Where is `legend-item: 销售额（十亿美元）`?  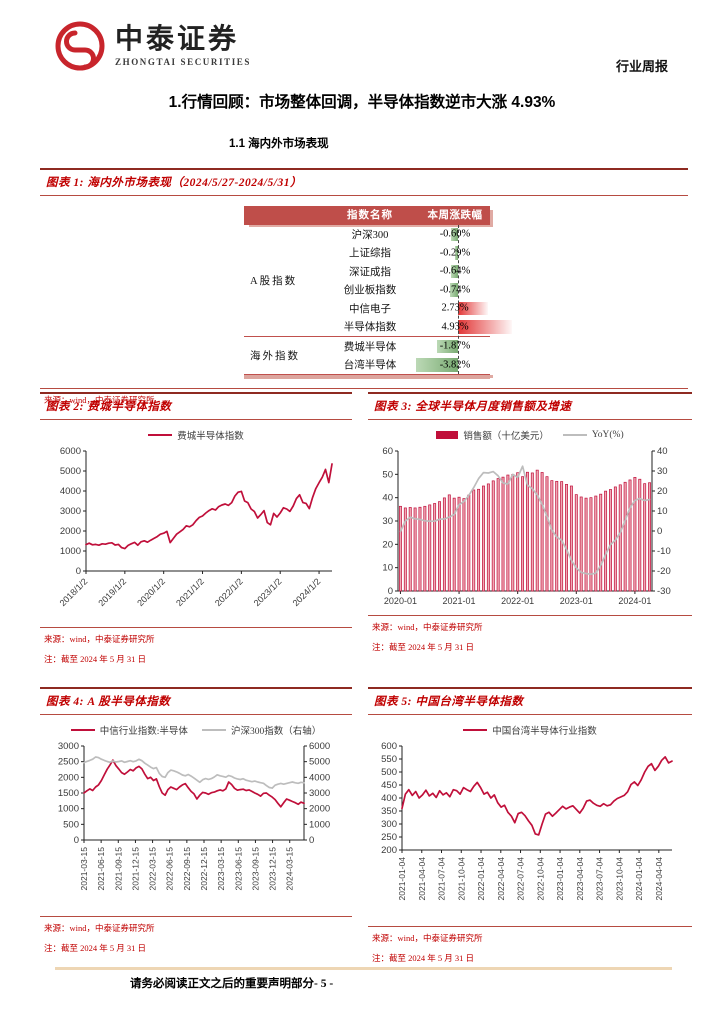
legend-item: 销售额（十亿美元） is located at coordinates (492, 435).